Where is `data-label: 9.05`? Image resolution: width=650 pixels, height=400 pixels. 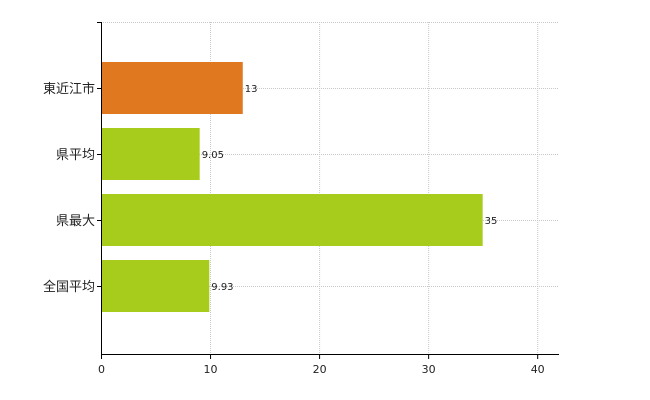 data-label: 9.05 is located at coordinates (213, 155).